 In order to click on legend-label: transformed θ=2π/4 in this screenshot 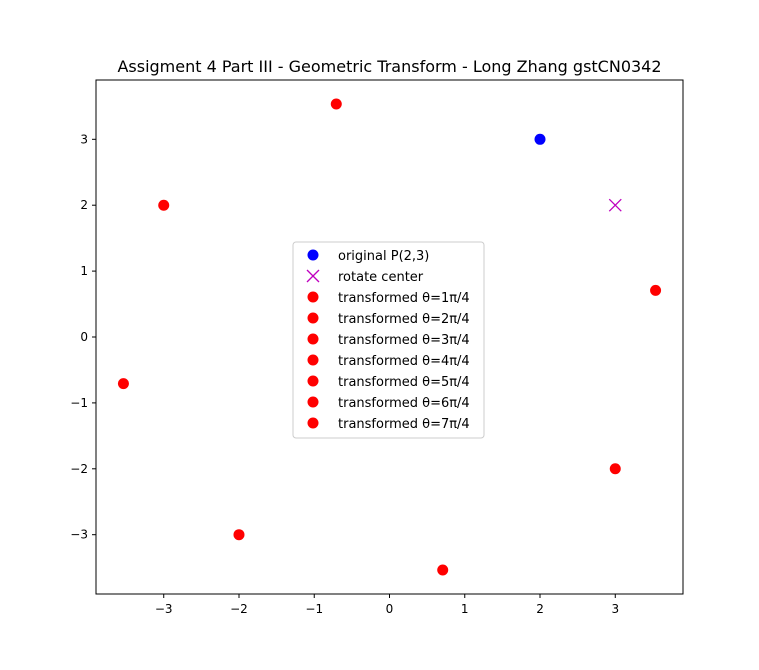, I will do `click(404, 319)`.